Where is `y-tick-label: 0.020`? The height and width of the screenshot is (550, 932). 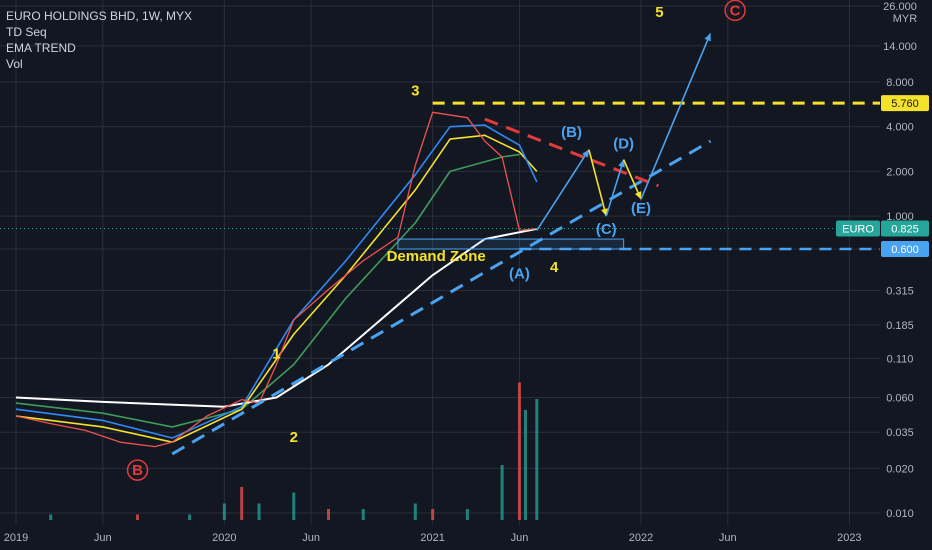
y-tick-label: 0.020 is located at coordinates (900, 469).